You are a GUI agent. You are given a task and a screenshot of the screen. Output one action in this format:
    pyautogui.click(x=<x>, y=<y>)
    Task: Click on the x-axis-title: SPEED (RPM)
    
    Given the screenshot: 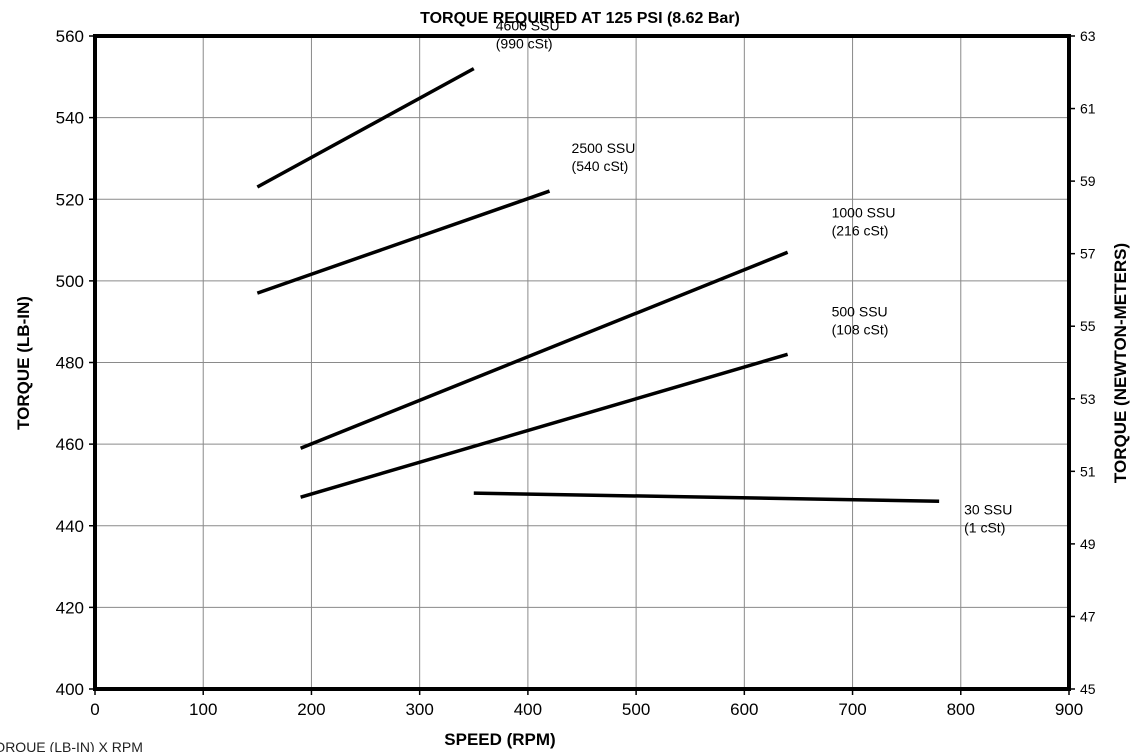 What is the action you would take?
    pyautogui.click(x=499, y=739)
    